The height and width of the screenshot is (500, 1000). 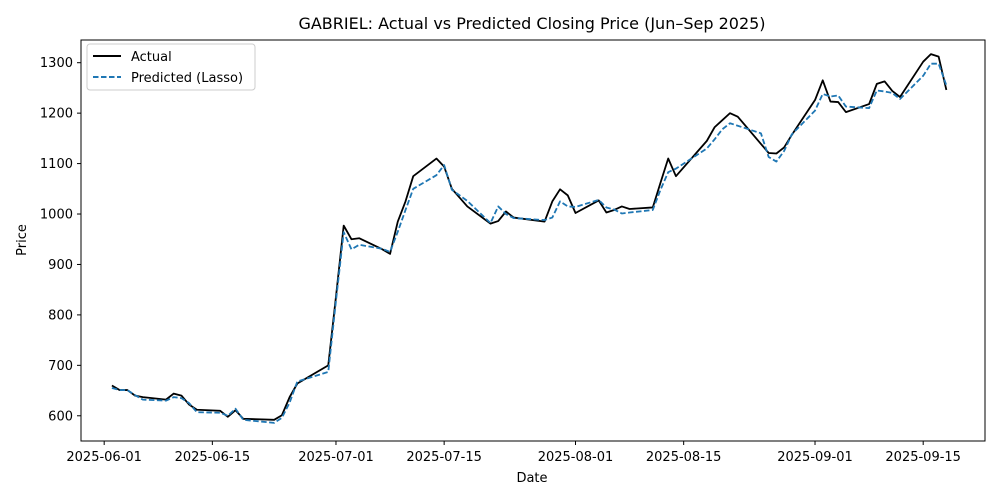 What do you see at coordinates (56, 63) in the screenshot?
I see `y-tick-label: 1300` at bounding box center [56, 63].